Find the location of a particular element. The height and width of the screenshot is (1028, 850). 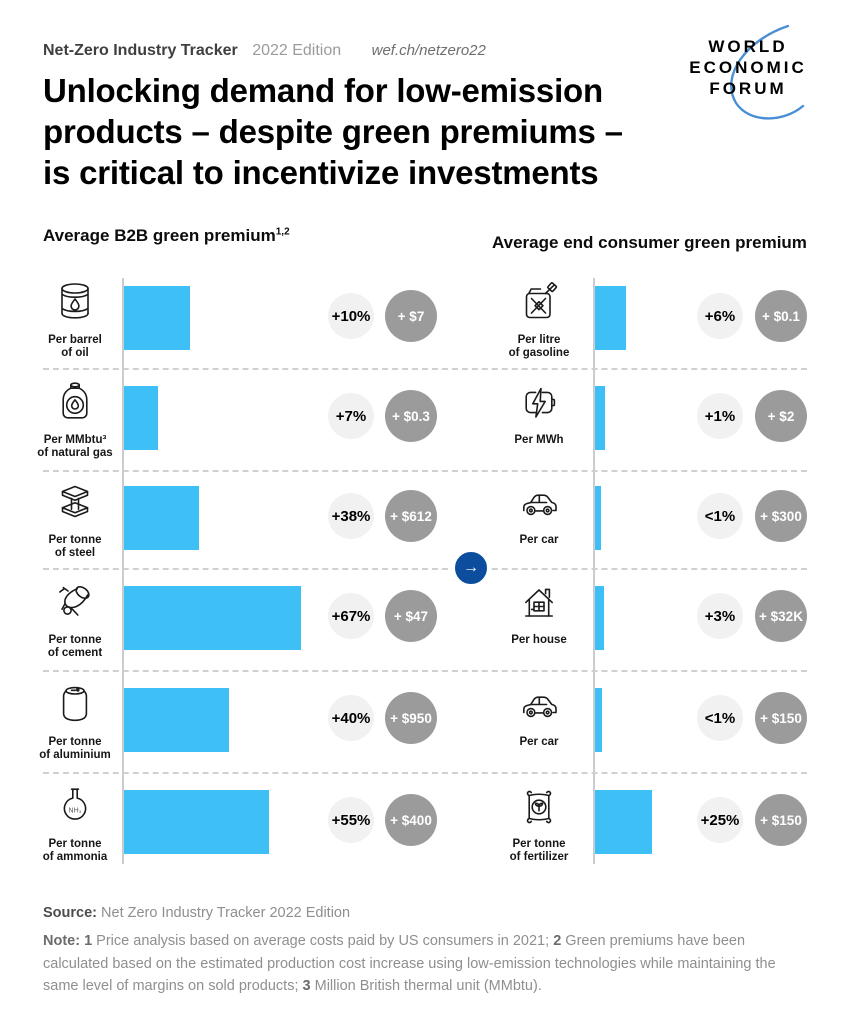

left-column-header-text: Average B2B green premium is located at coordinates (159, 235).